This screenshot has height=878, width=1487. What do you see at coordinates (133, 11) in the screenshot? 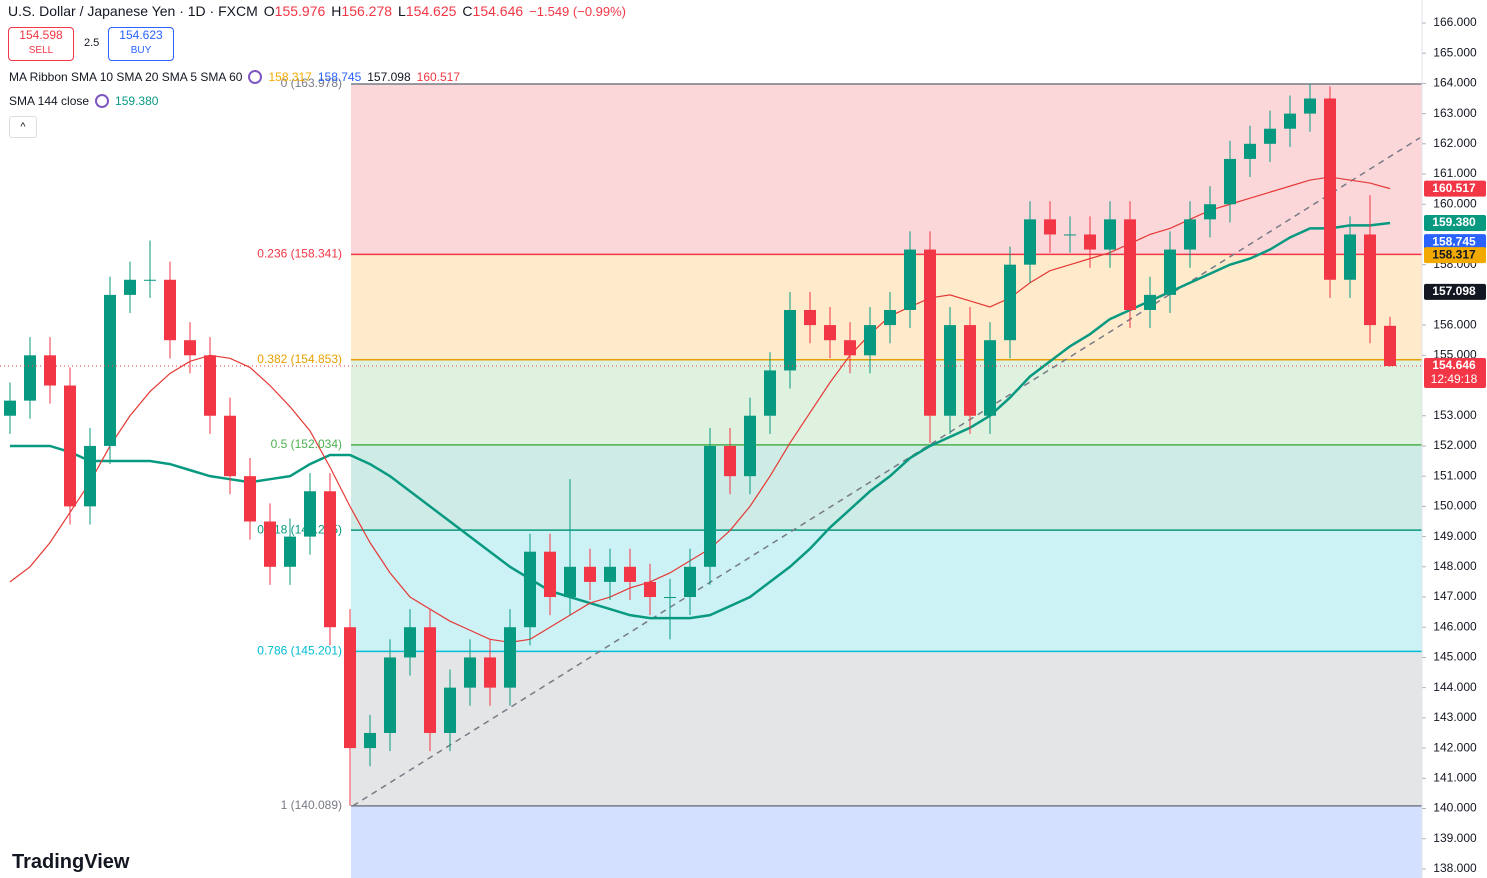
I see `symbol: U.S. Dollar / Japanese Yen · 1D · FXCM` at bounding box center [133, 11].